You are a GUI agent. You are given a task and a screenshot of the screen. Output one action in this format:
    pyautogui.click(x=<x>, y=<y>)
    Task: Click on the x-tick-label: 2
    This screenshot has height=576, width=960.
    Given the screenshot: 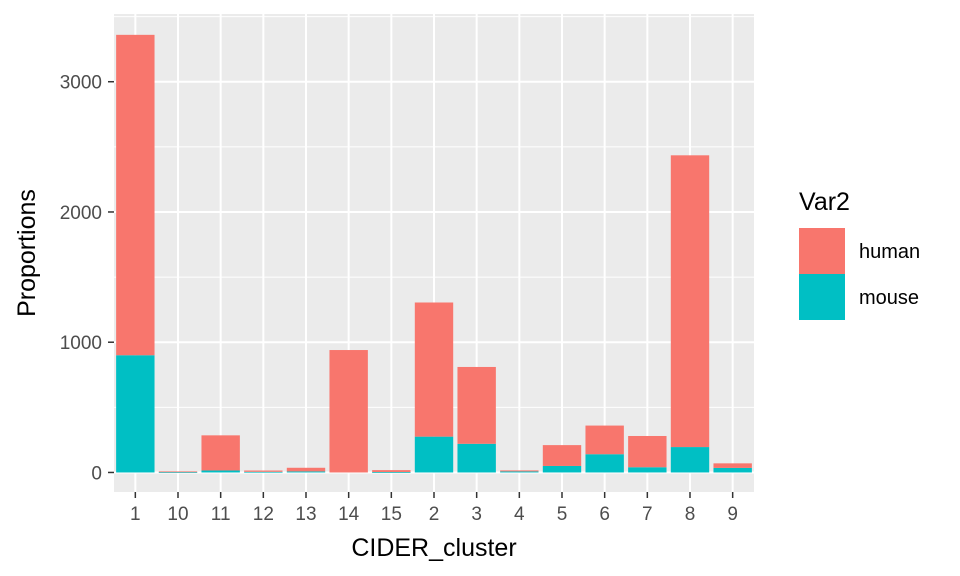 What is the action you would take?
    pyautogui.click(x=434, y=514)
    